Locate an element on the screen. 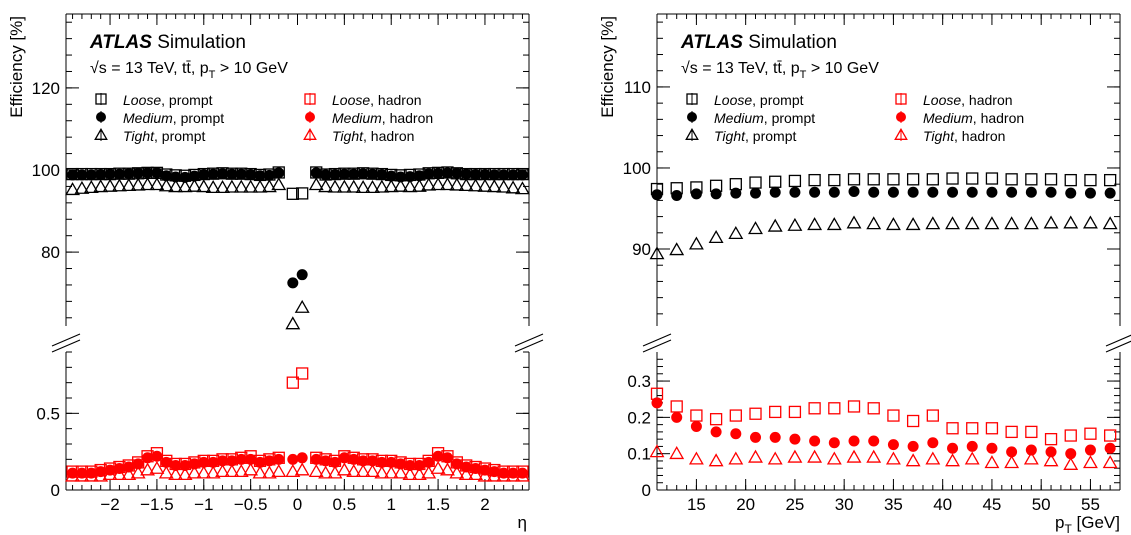 The height and width of the screenshot is (535, 1131). y-tick-label: 80 is located at coordinates (50, 252).